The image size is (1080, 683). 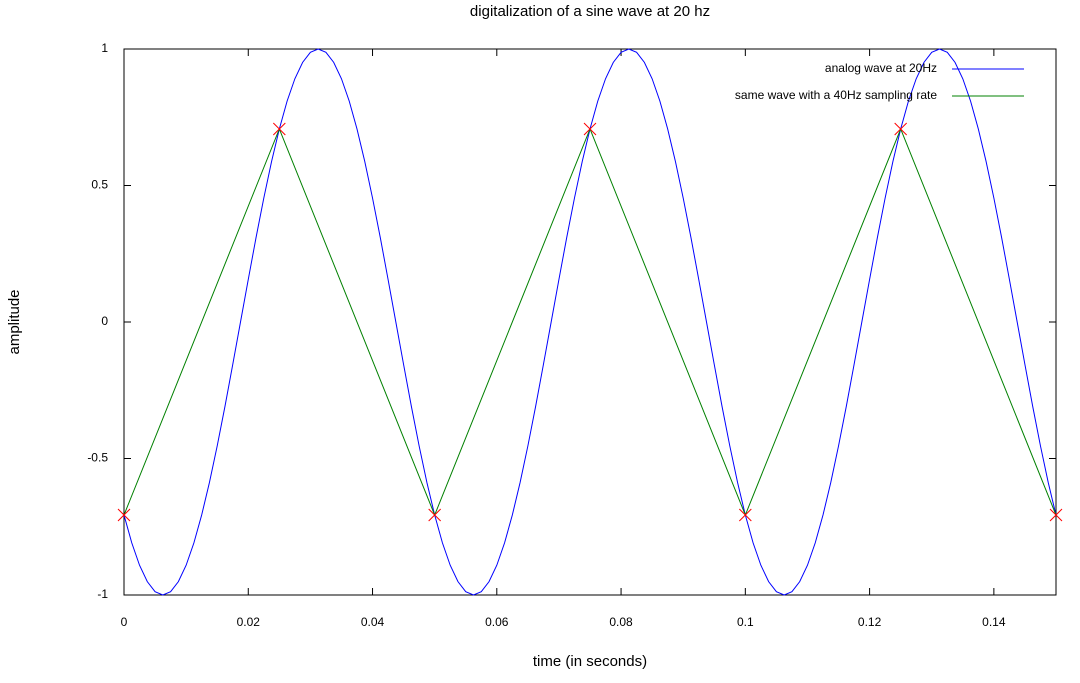 I want to click on x-axis-label: time (in seconds), so click(x=590, y=661).